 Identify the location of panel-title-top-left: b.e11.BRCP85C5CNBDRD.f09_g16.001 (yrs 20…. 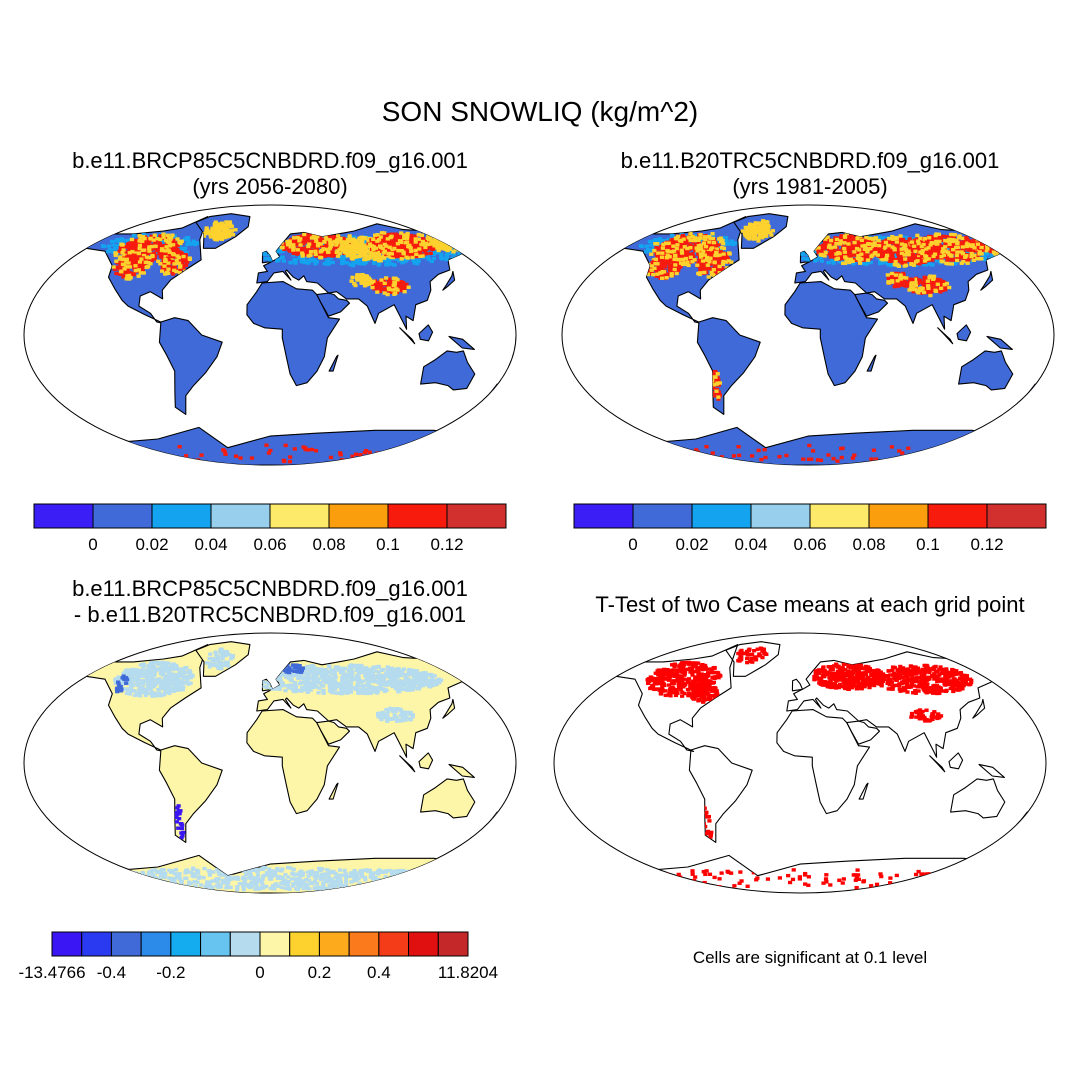
(270, 174).